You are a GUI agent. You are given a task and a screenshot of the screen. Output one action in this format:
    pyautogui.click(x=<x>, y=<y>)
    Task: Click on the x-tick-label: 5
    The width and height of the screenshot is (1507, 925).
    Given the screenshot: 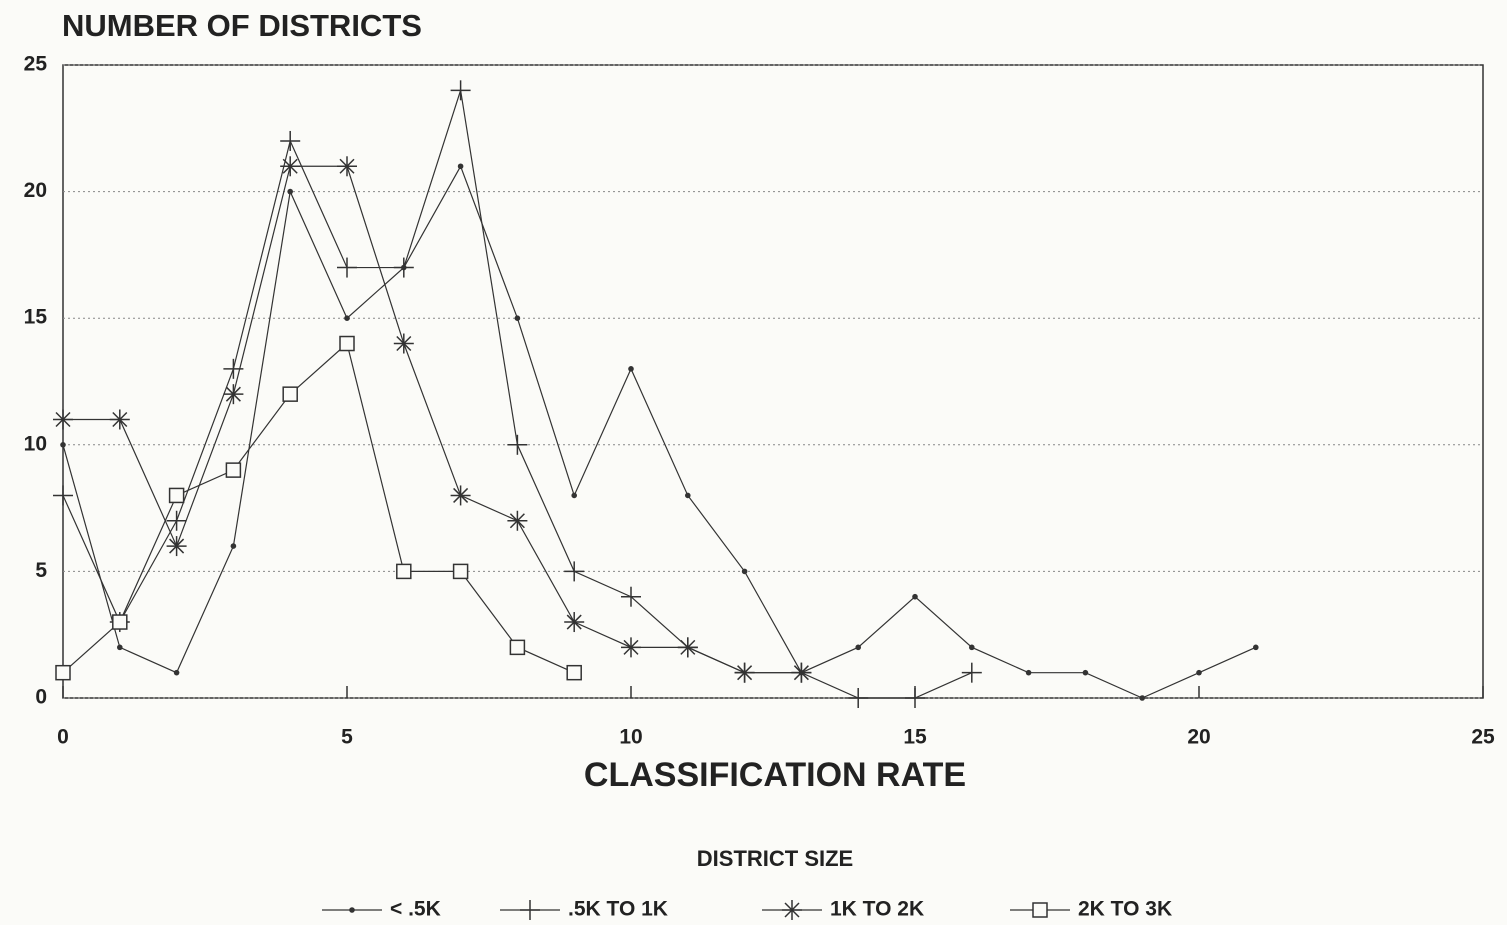 What is the action you would take?
    pyautogui.click(x=347, y=737)
    